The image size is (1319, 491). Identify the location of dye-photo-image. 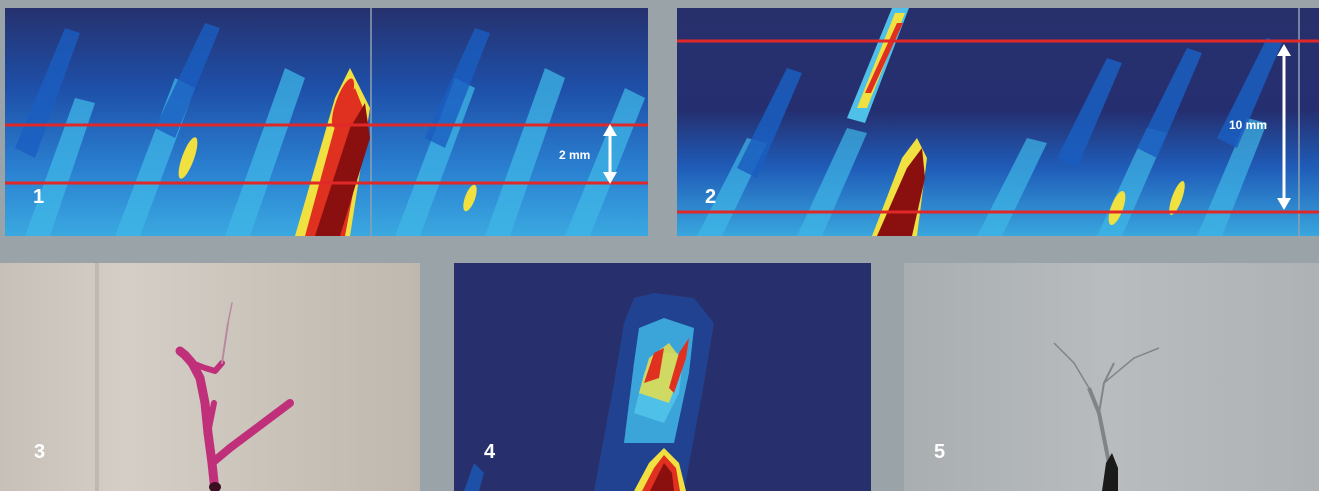
(210, 377).